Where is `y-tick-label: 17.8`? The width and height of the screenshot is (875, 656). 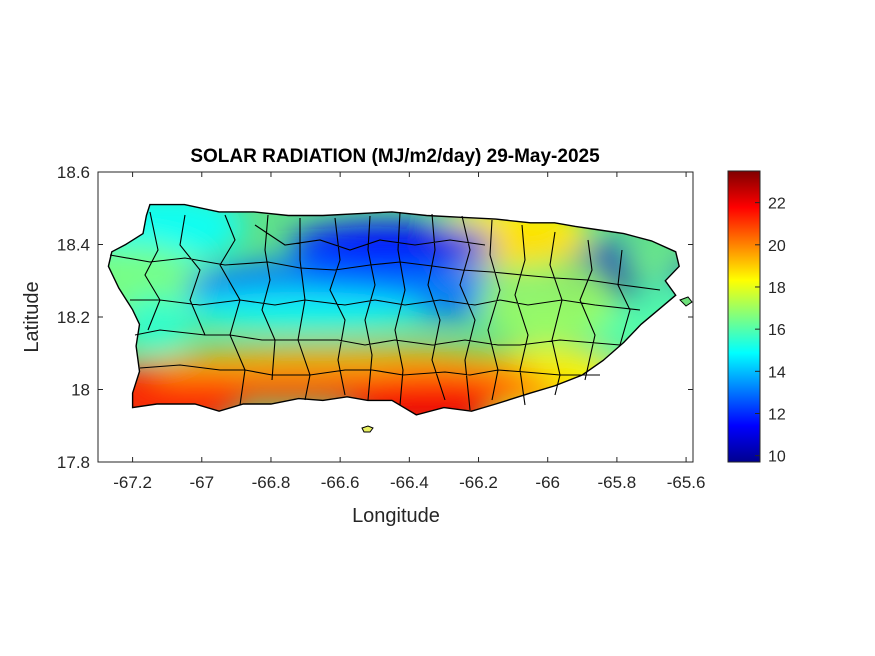 y-tick-label: 17.8 is located at coordinates (73, 462).